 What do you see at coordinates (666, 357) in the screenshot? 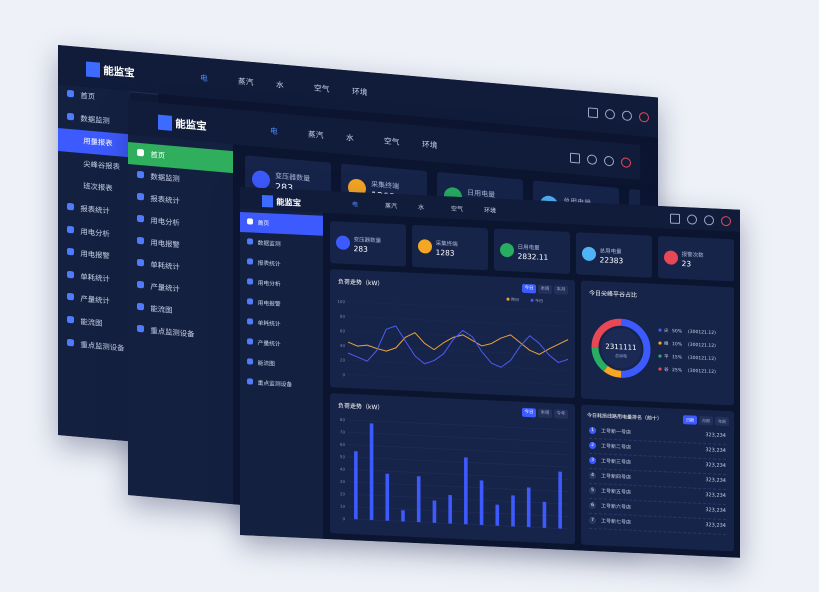
I see `legend-name: 平` at bounding box center [666, 357].